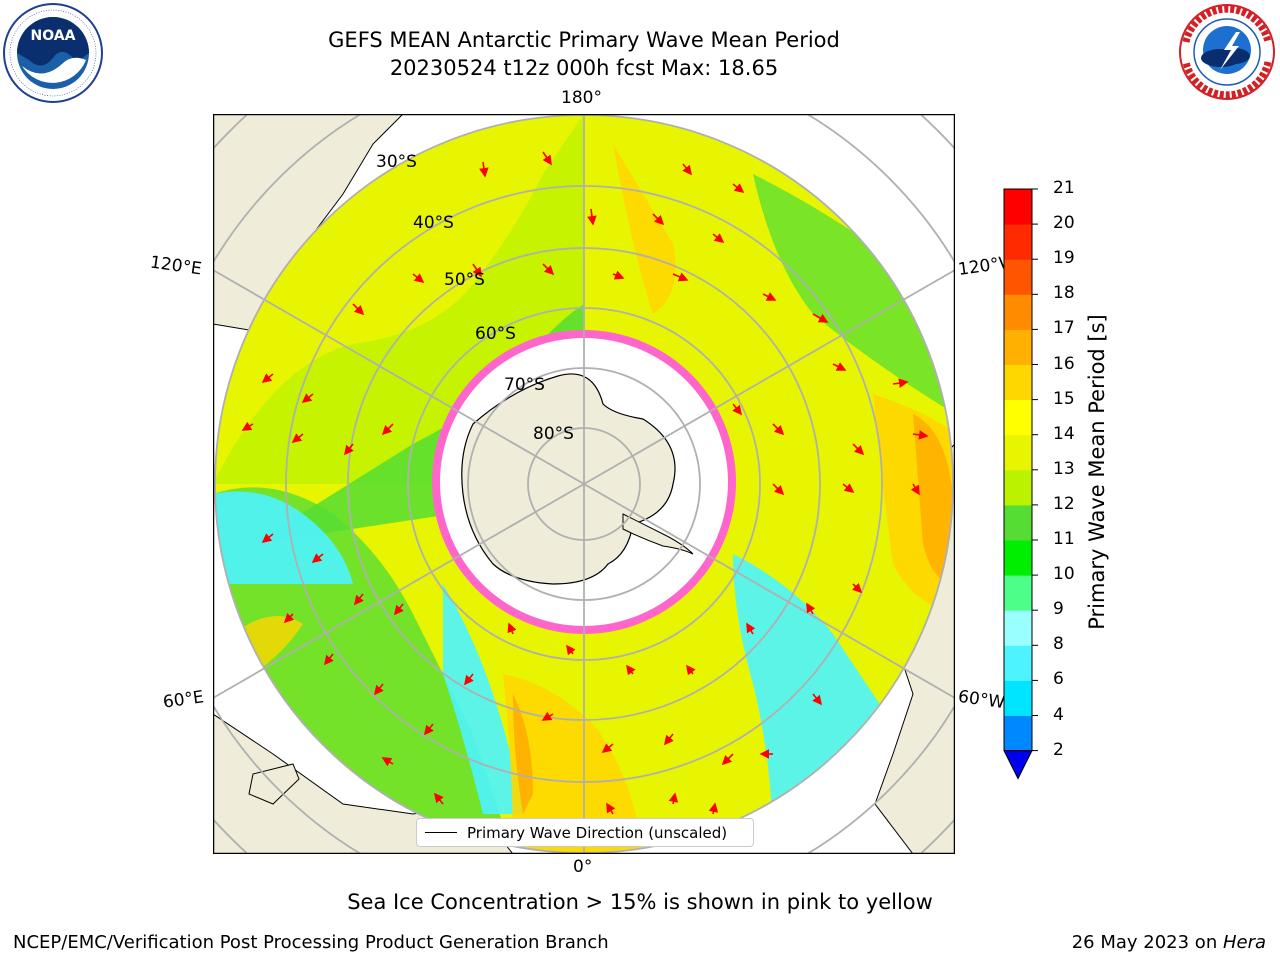 This screenshot has height=960, width=1280. I want to click on map-legend: Primary Wave Direction (unscaled), so click(585, 832).